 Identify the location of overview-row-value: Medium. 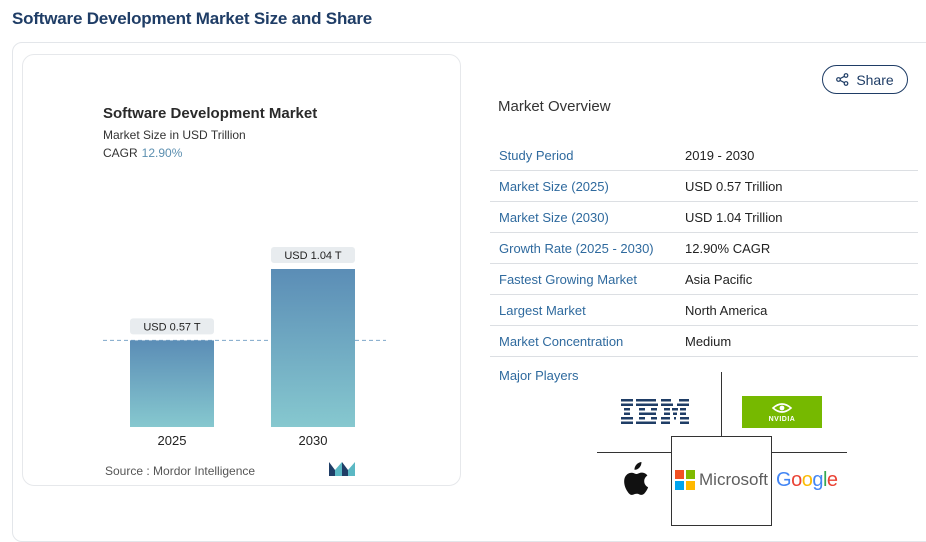
(708, 341).